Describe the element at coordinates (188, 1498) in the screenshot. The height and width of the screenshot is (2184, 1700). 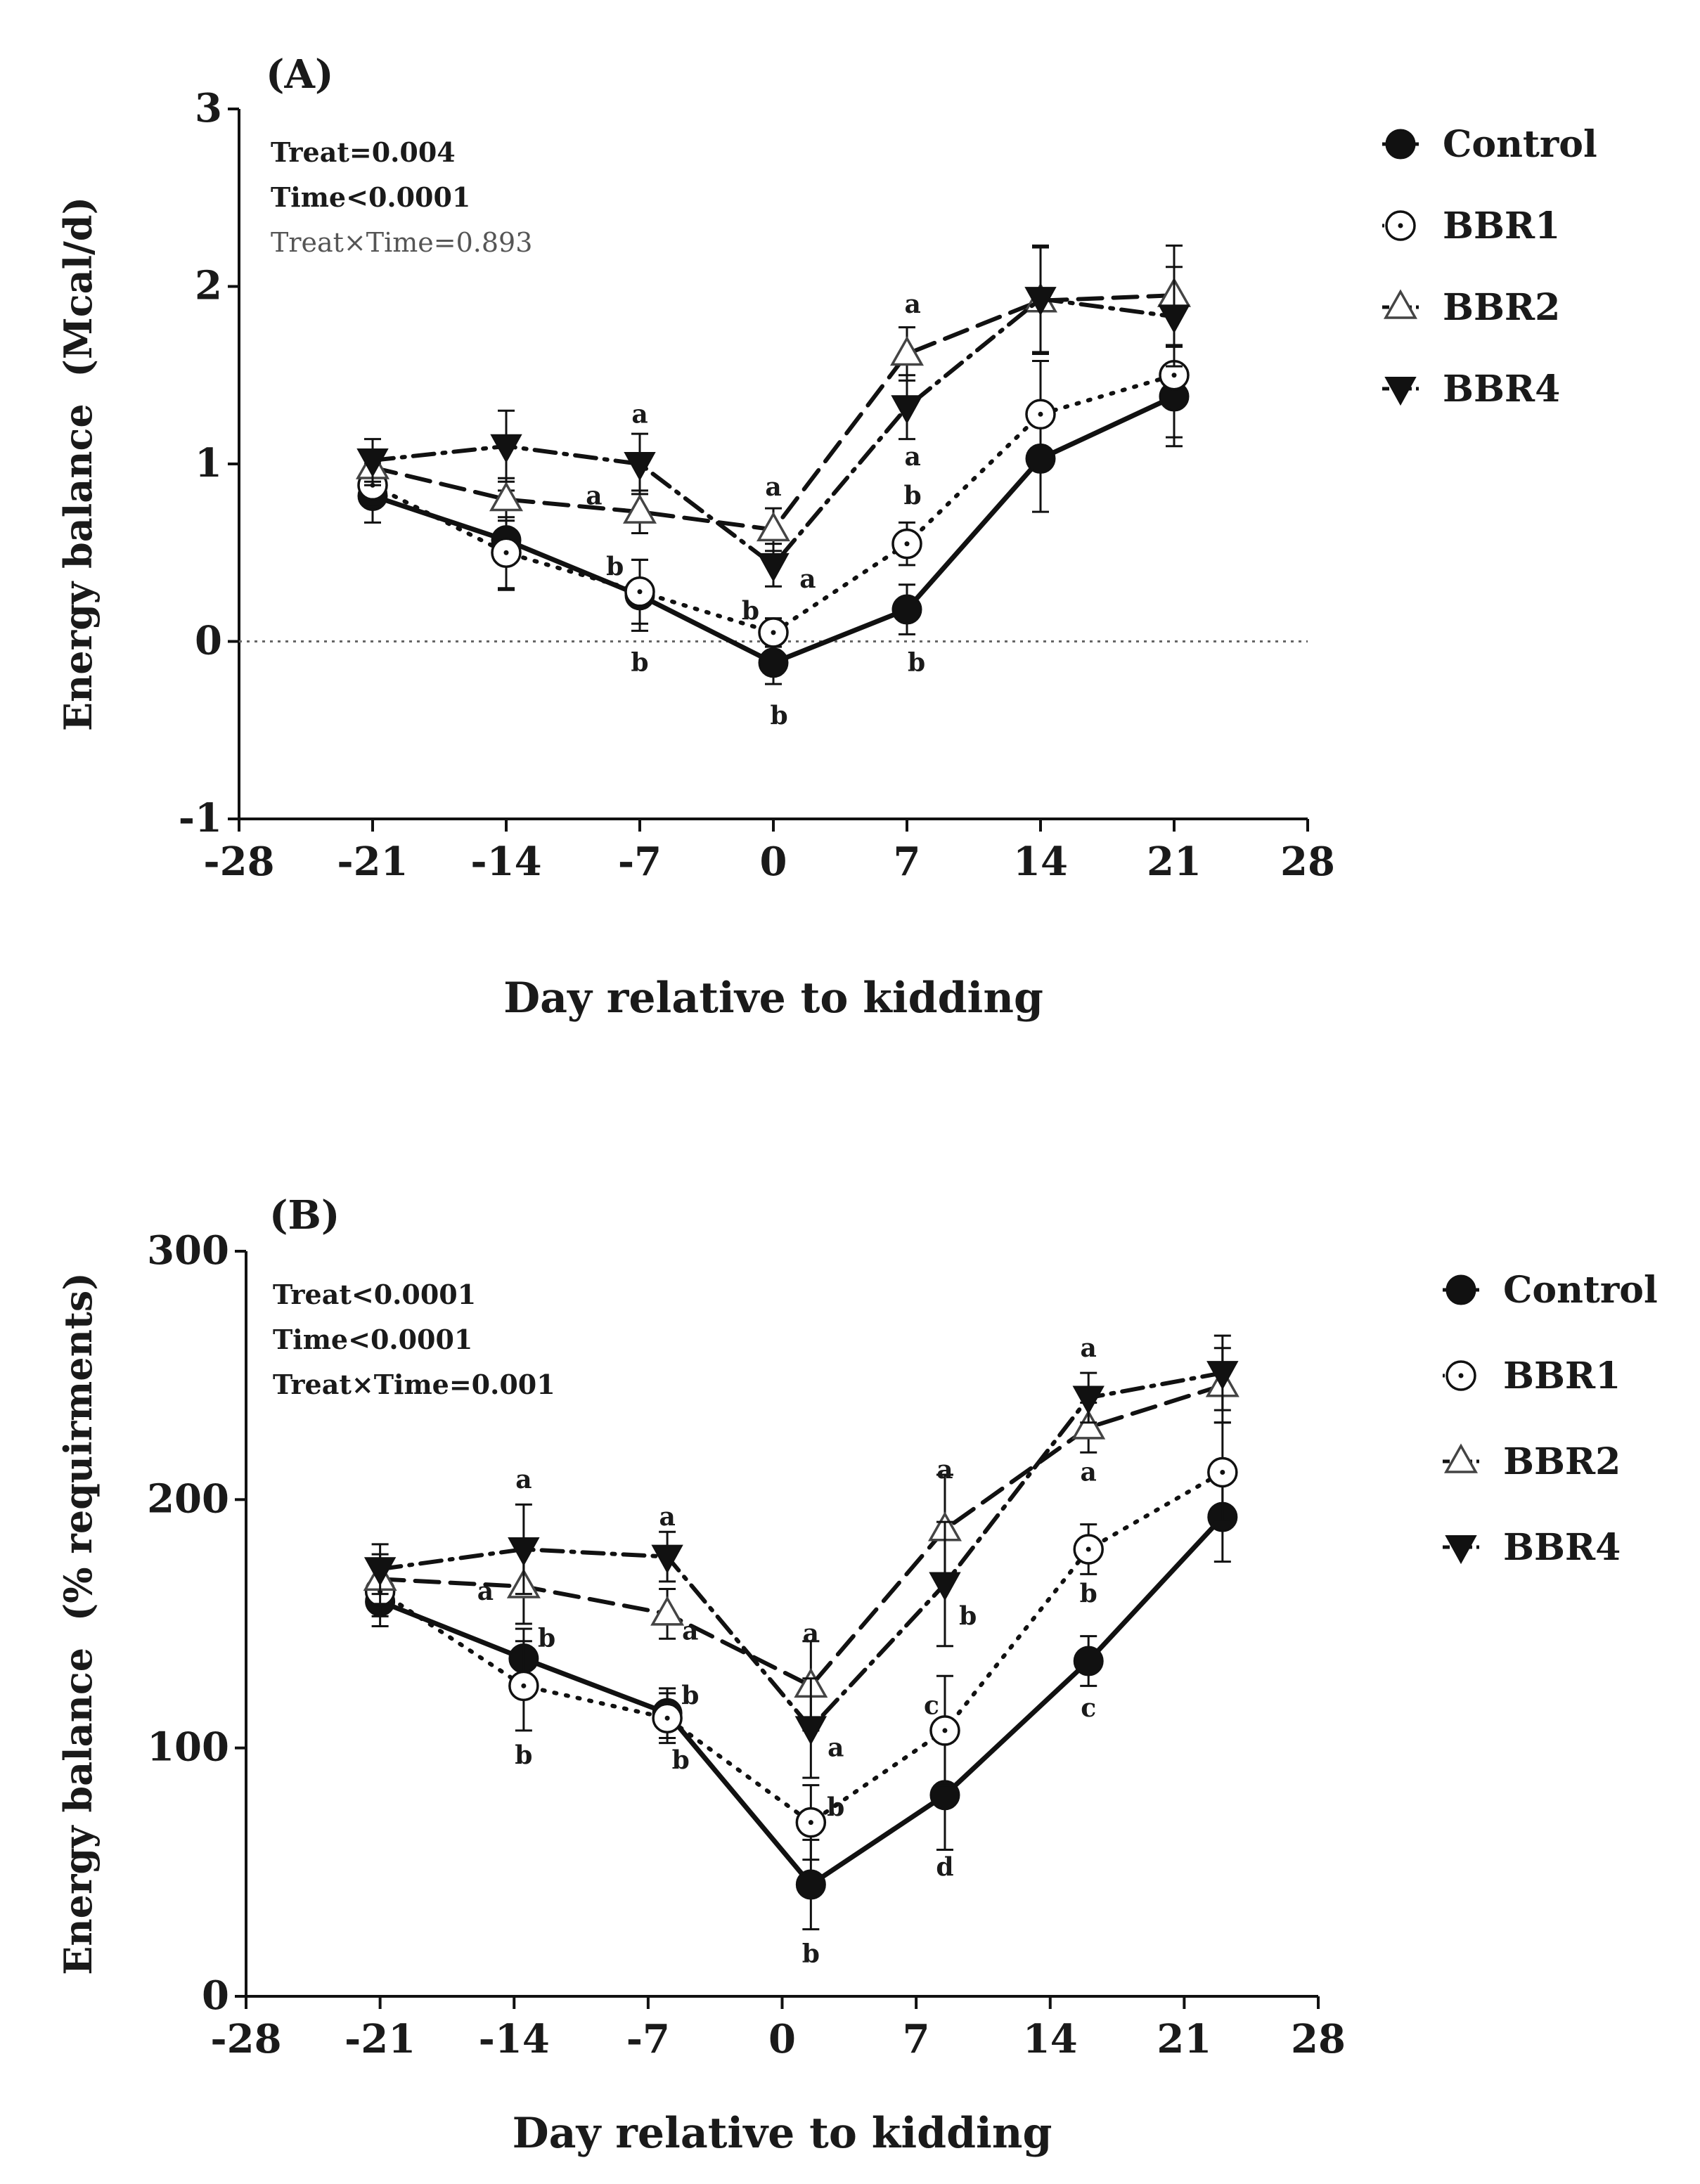
I see `y-tick-label: 200` at that location.